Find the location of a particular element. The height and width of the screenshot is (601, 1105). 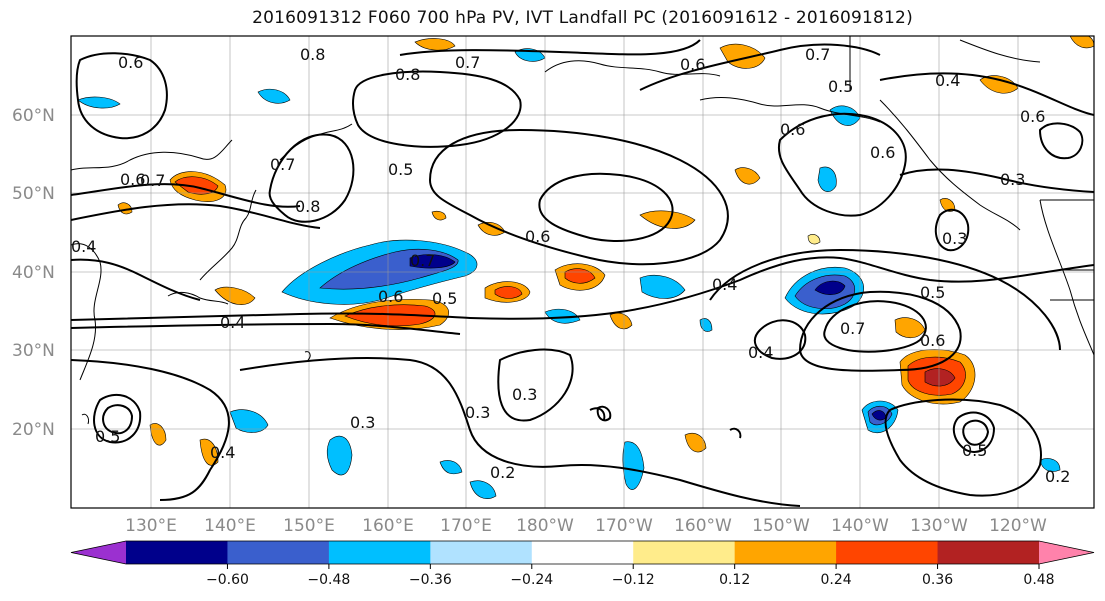

lon-label: 180°W is located at coordinates (545, 526).